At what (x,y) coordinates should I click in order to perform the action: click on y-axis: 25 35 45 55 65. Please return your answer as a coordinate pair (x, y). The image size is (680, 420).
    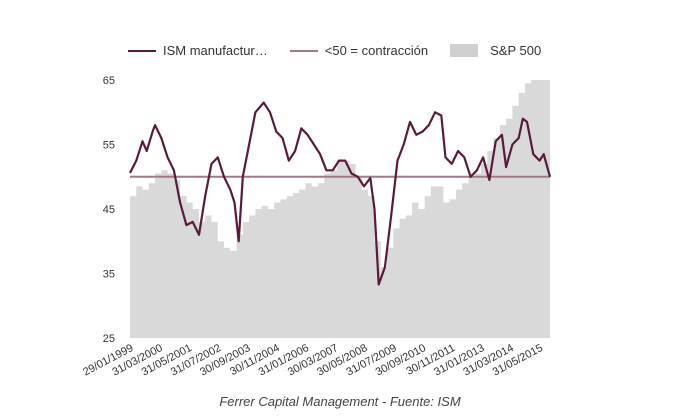
    Looking at the image, I should click on (109, 210).